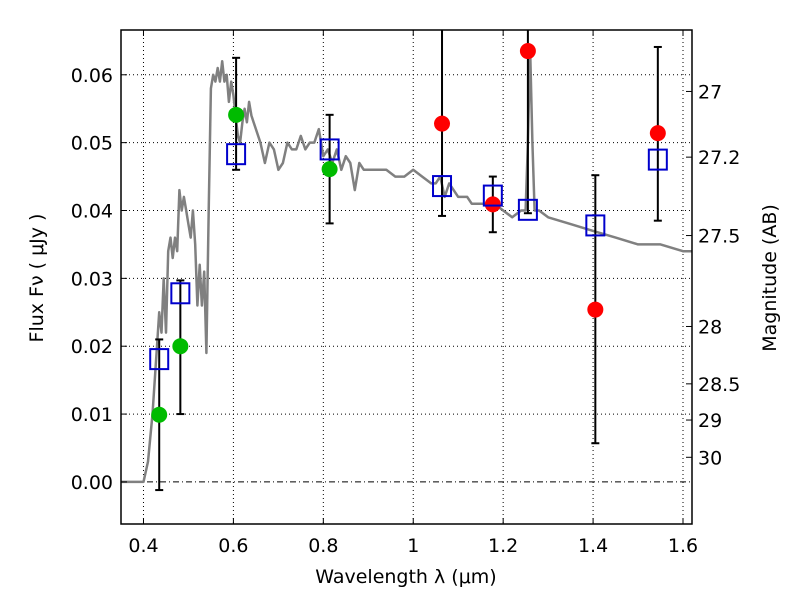 The image size is (800, 604). Describe the element at coordinates (683, 546) in the screenshot. I see `x-tick-label: 1.6` at that location.